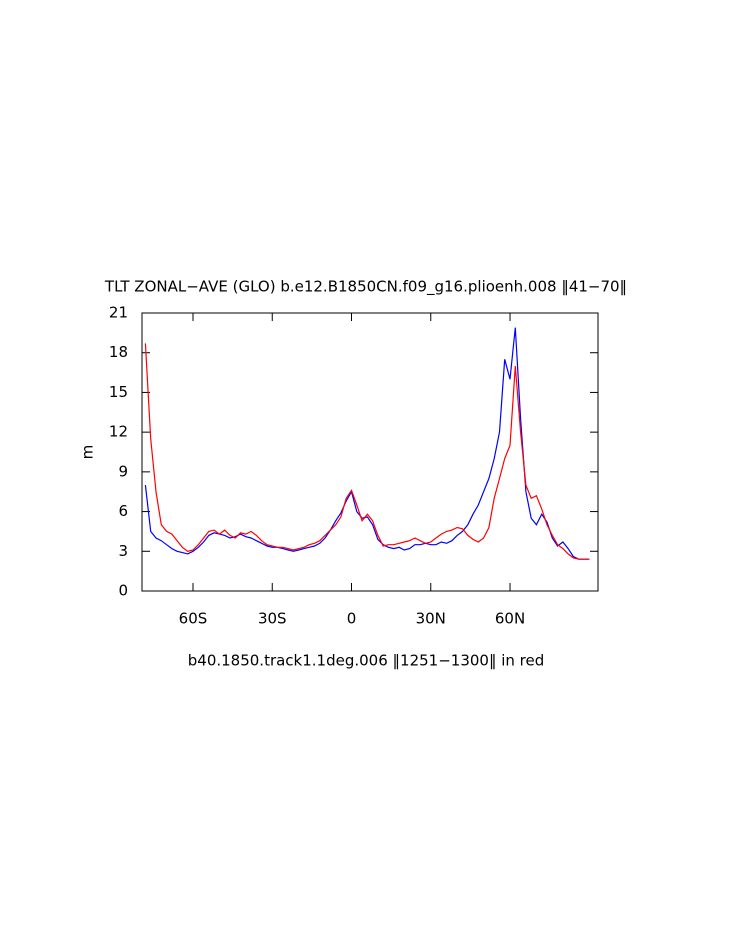 This screenshot has width=733, height=949. What do you see at coordinates (118, 313) in the screenshot?
I see `y-tick-label: 21` at bounding box center [118, 313].